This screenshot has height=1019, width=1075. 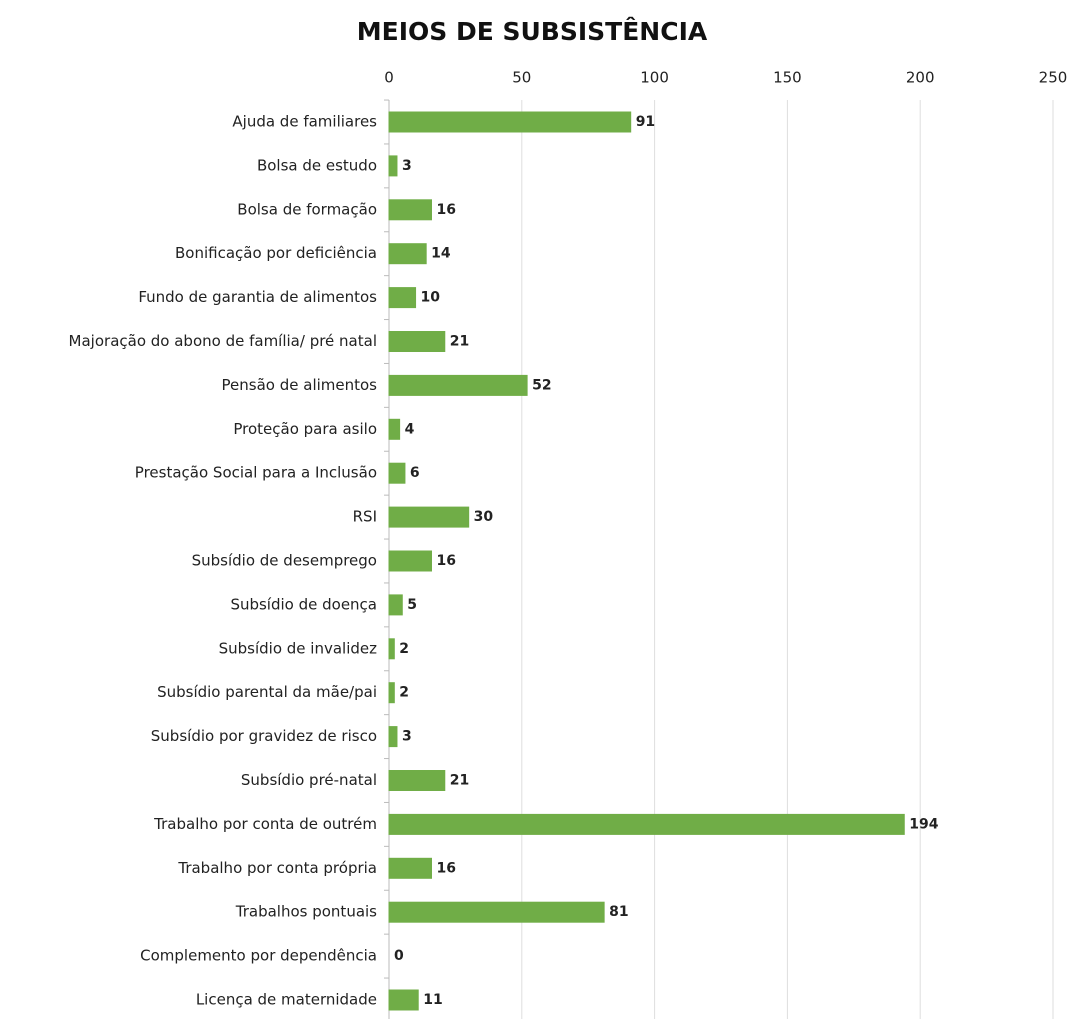 I want to click on x-tick-label: 250, so click(x=1053, y=78).